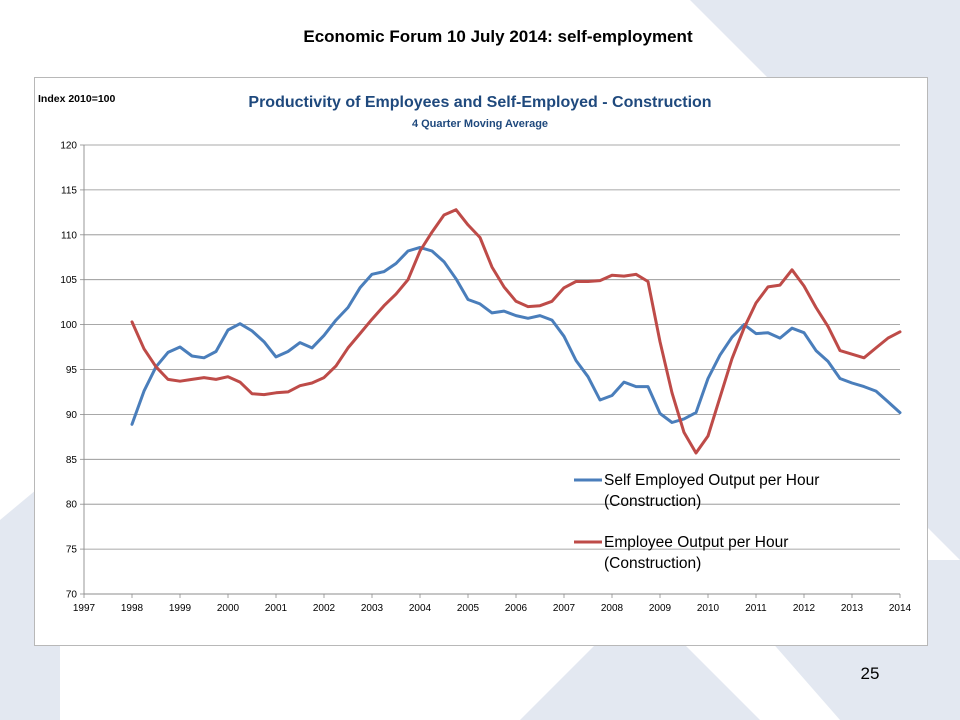  What do you see at coordinates (804, 608) in the screenshot?
I see `x-tick-label: 2012` at bounding box center [804, 608].